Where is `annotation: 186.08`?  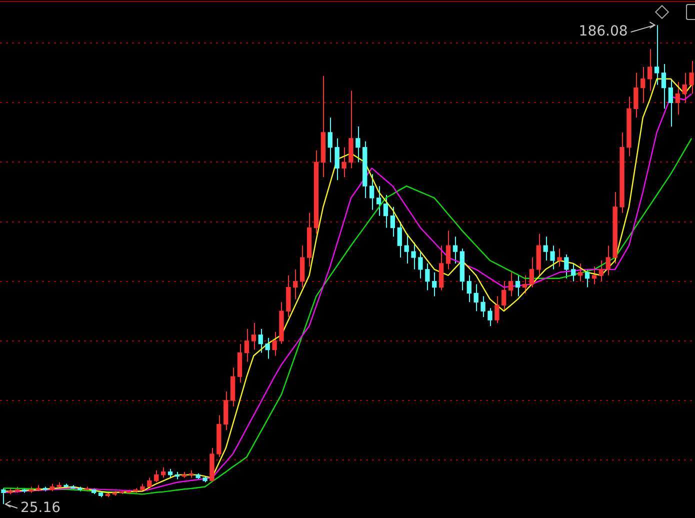 annotation: 186.08 is located at coordinates (603, 32).